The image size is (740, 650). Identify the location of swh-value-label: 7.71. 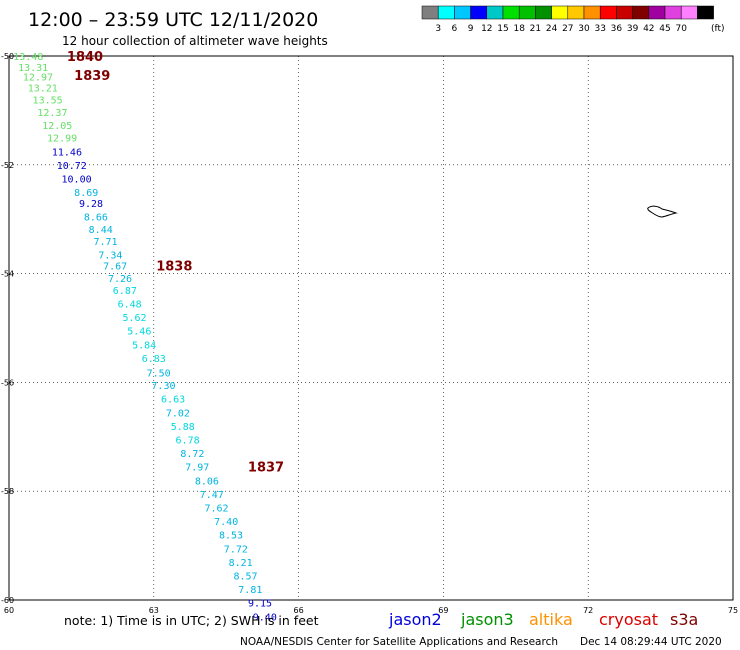
(105, 242).